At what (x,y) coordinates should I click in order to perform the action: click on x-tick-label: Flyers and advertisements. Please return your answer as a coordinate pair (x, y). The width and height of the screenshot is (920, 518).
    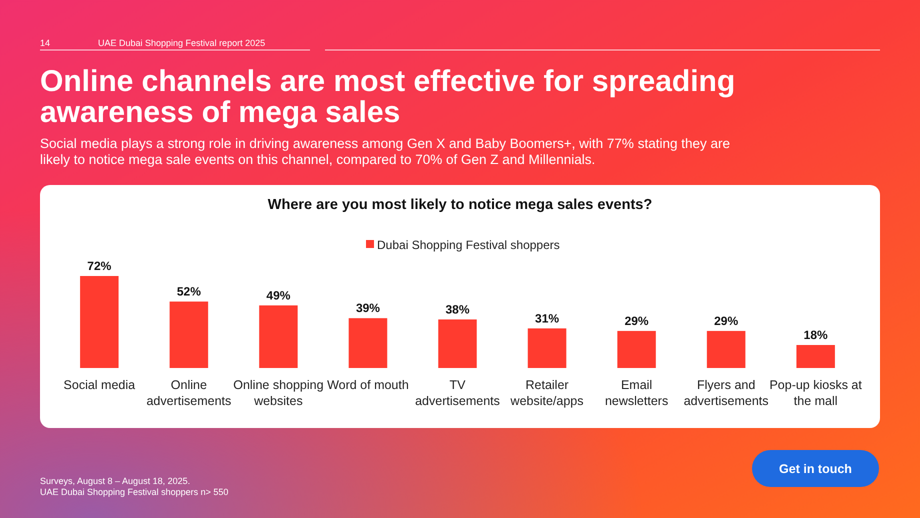
    Looking at the image, I should click on (726, 393).